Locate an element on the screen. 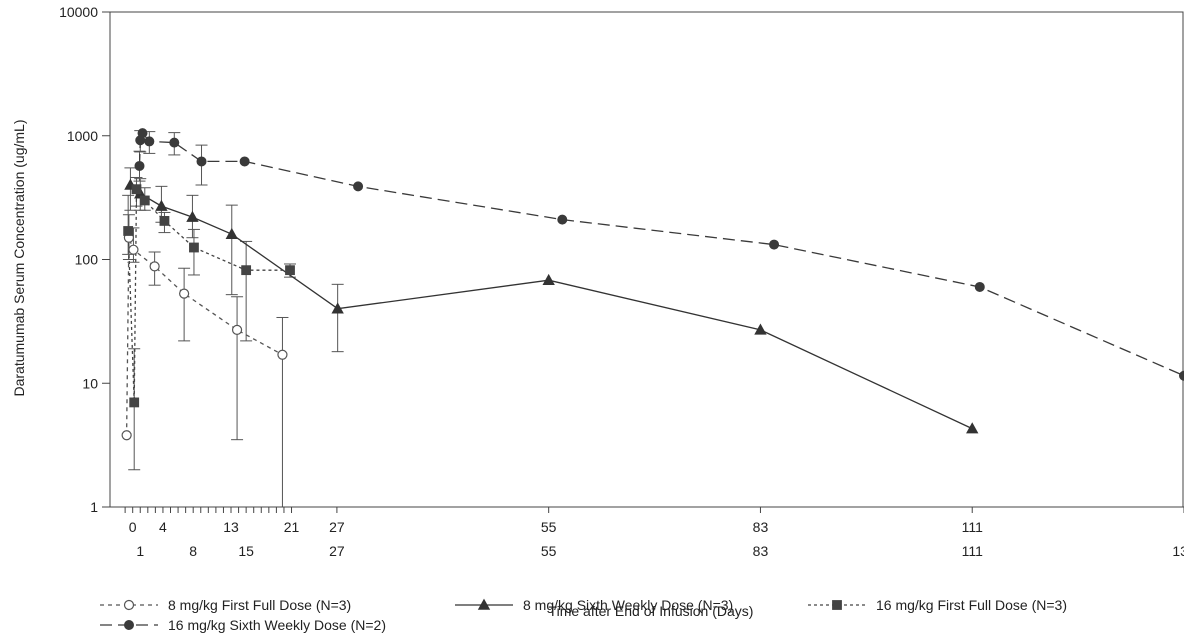 Image resolution: width=1184 pixels, height=633 pixels. y-tick-label: 1 is located at coordinates (94, 507).